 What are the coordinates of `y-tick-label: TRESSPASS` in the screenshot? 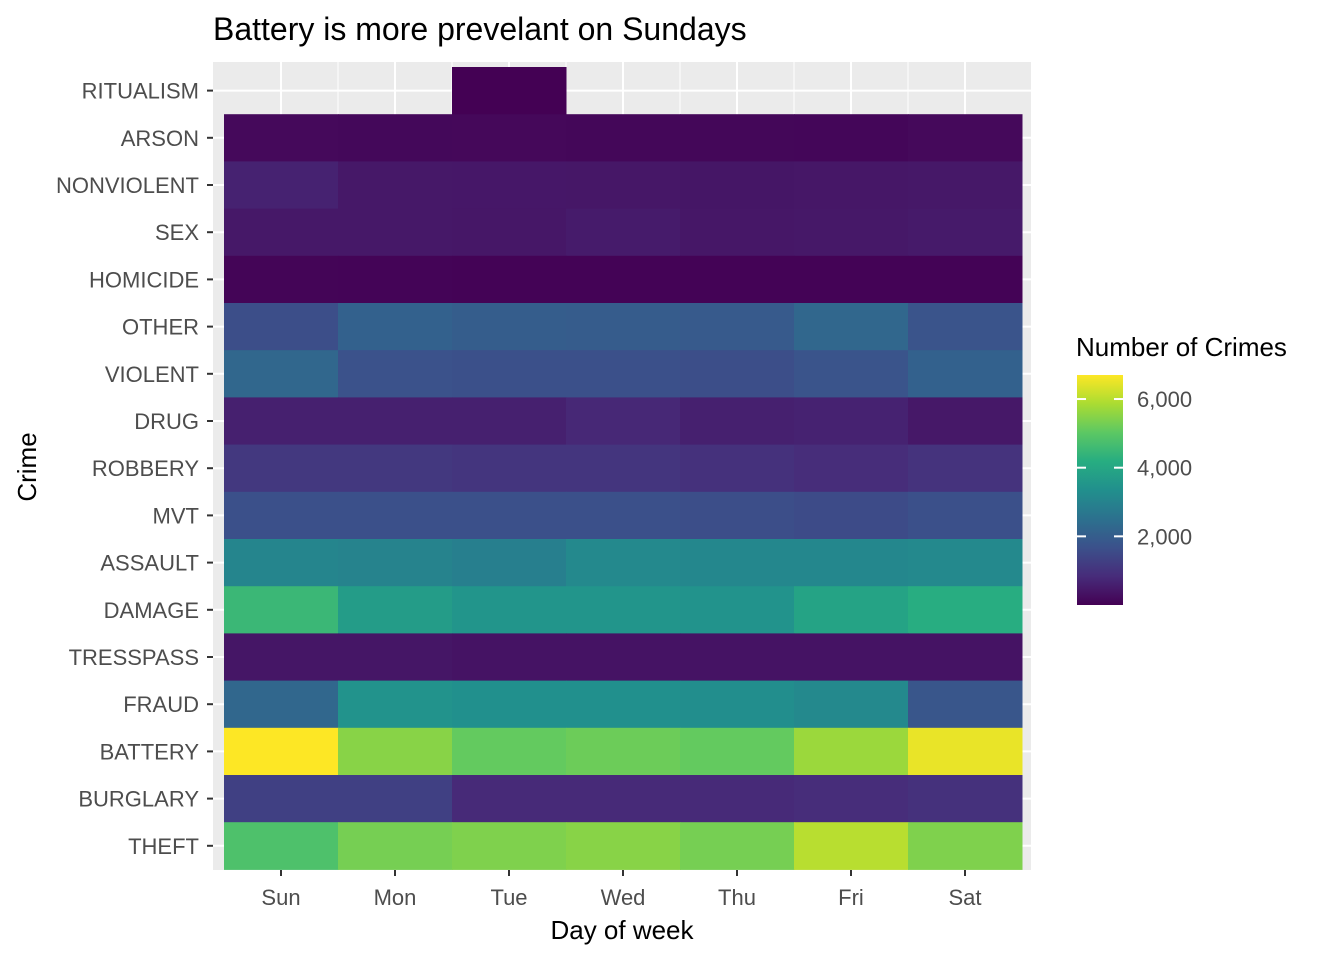 It's located at (134, 657).